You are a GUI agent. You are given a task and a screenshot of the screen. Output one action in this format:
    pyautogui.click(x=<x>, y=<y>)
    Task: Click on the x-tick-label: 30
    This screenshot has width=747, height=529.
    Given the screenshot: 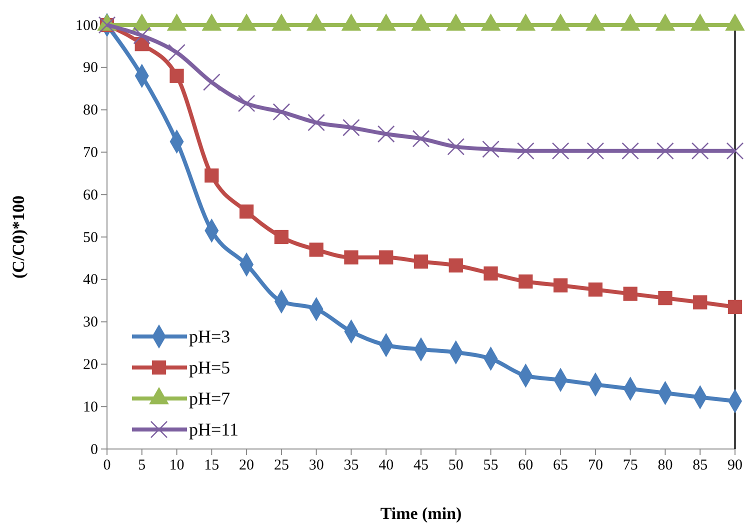 What is the action you would take?
    pyautogui.click(x=316, y=466)
    